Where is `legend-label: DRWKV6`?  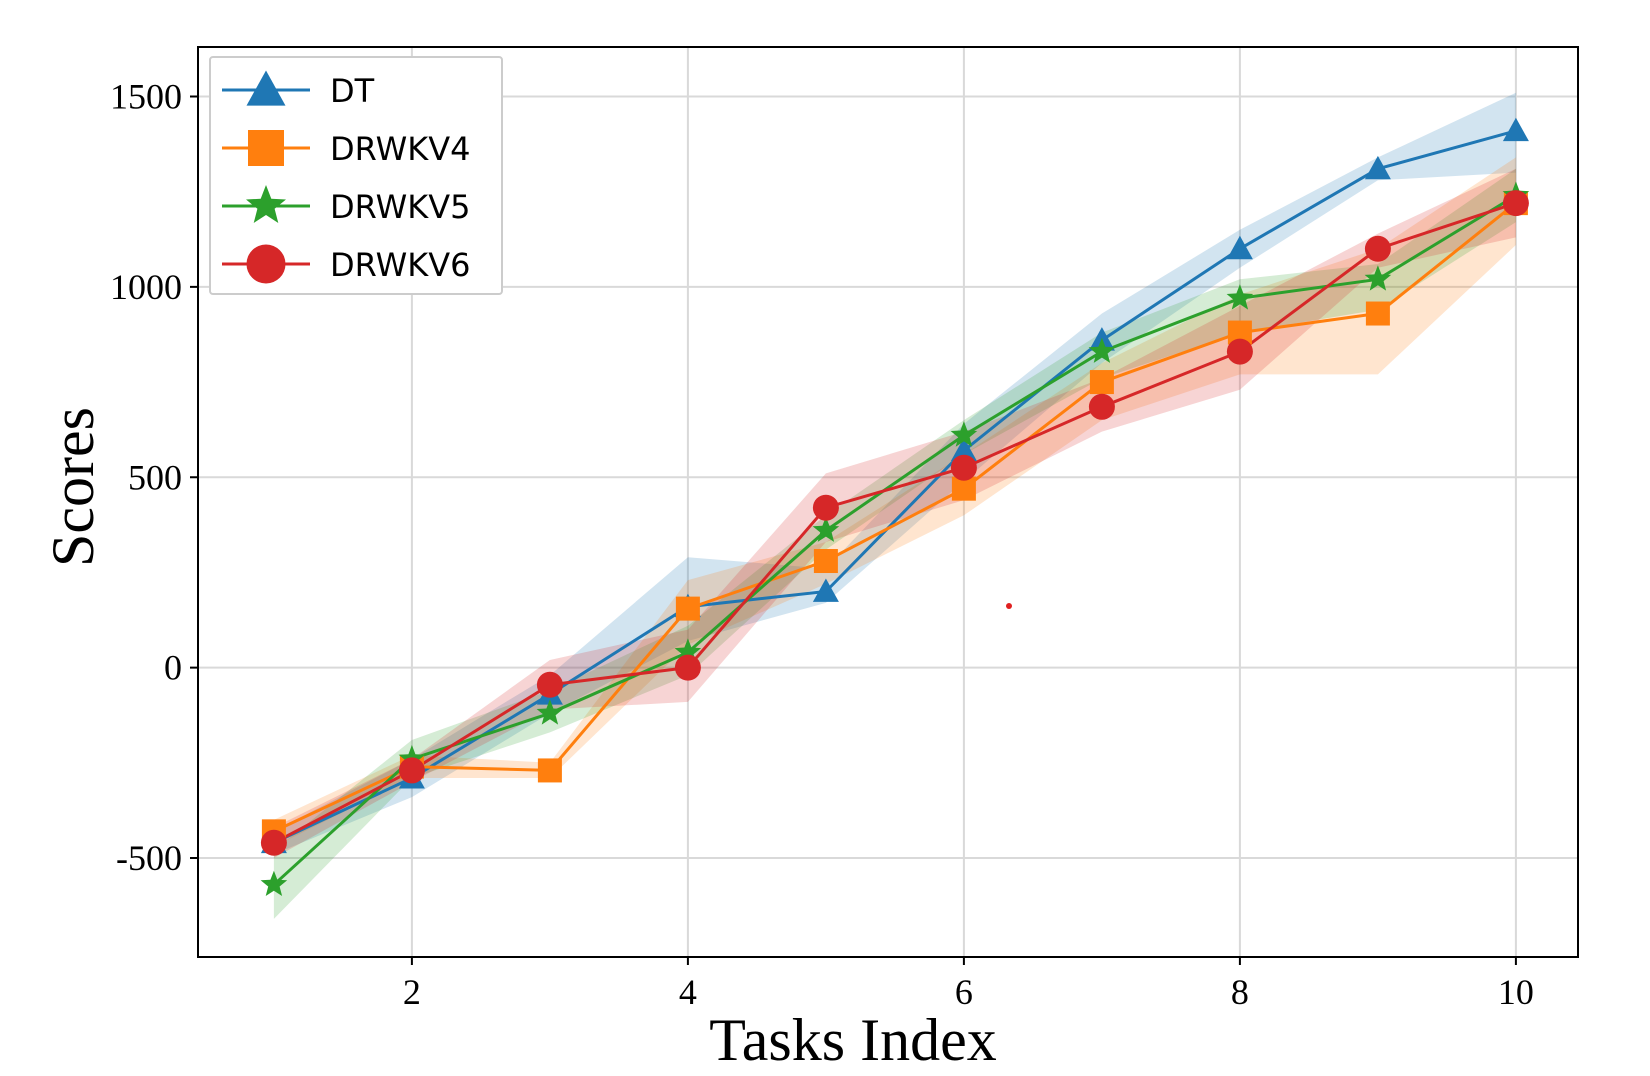
legend-label: DRWKV6 is located at coordinates (400, 265).